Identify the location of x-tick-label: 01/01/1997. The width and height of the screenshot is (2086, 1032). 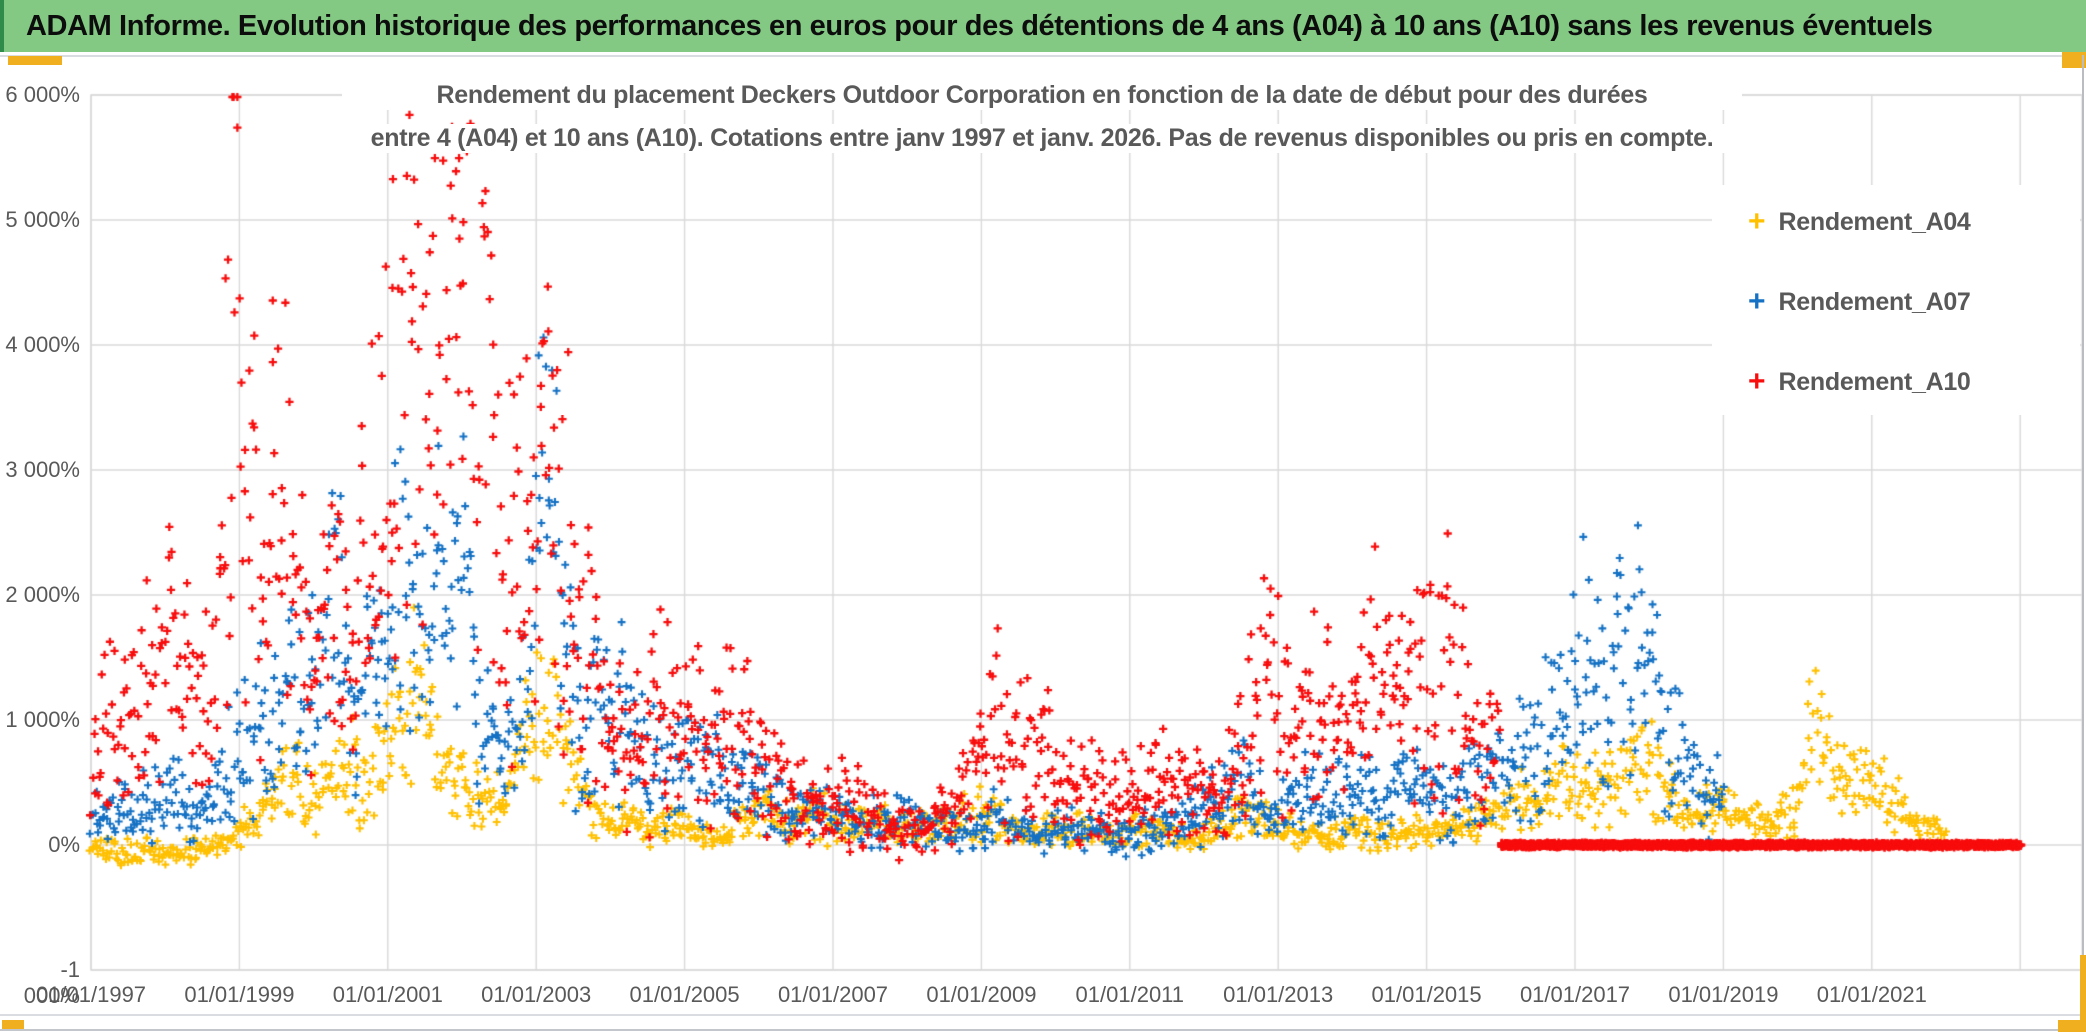
(91, 994).